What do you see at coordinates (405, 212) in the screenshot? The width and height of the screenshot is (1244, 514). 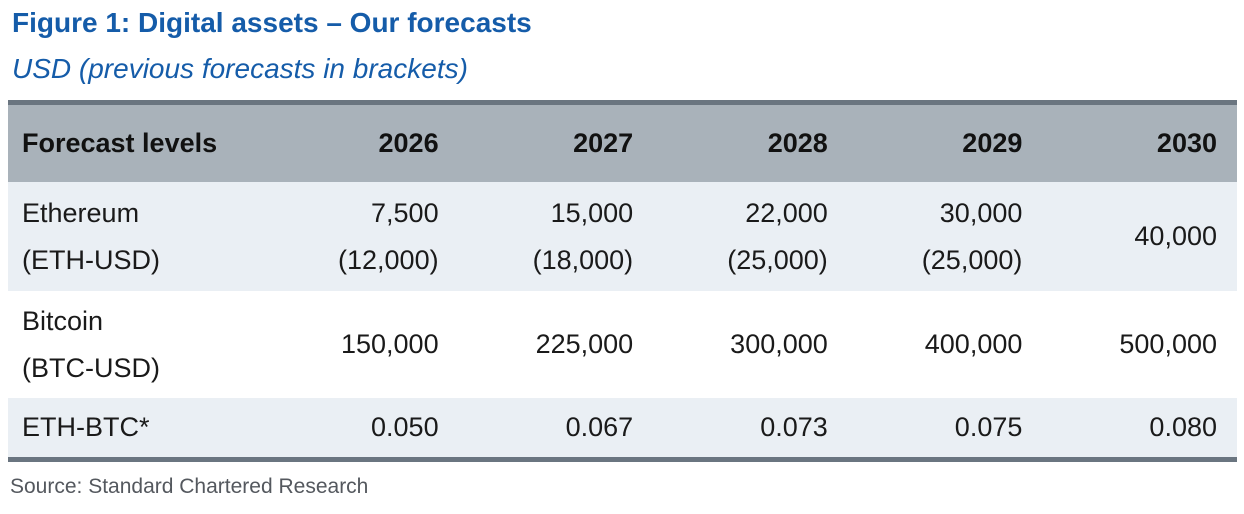 I see `forecast-value: 7,500` at bounding box center [405, 212].